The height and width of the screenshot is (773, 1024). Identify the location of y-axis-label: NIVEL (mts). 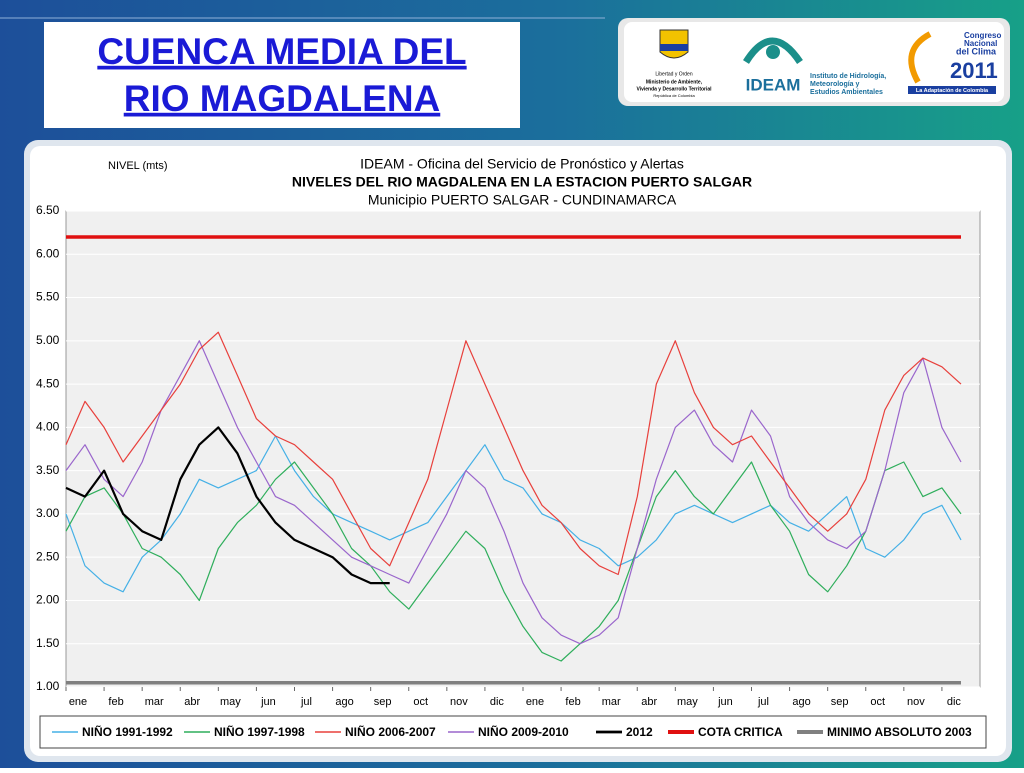
(138, 166).